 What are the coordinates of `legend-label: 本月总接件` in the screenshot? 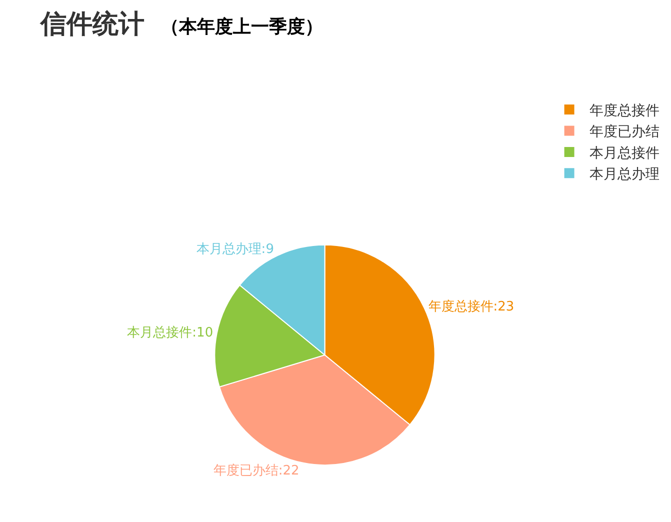 It's located at (624, 153).